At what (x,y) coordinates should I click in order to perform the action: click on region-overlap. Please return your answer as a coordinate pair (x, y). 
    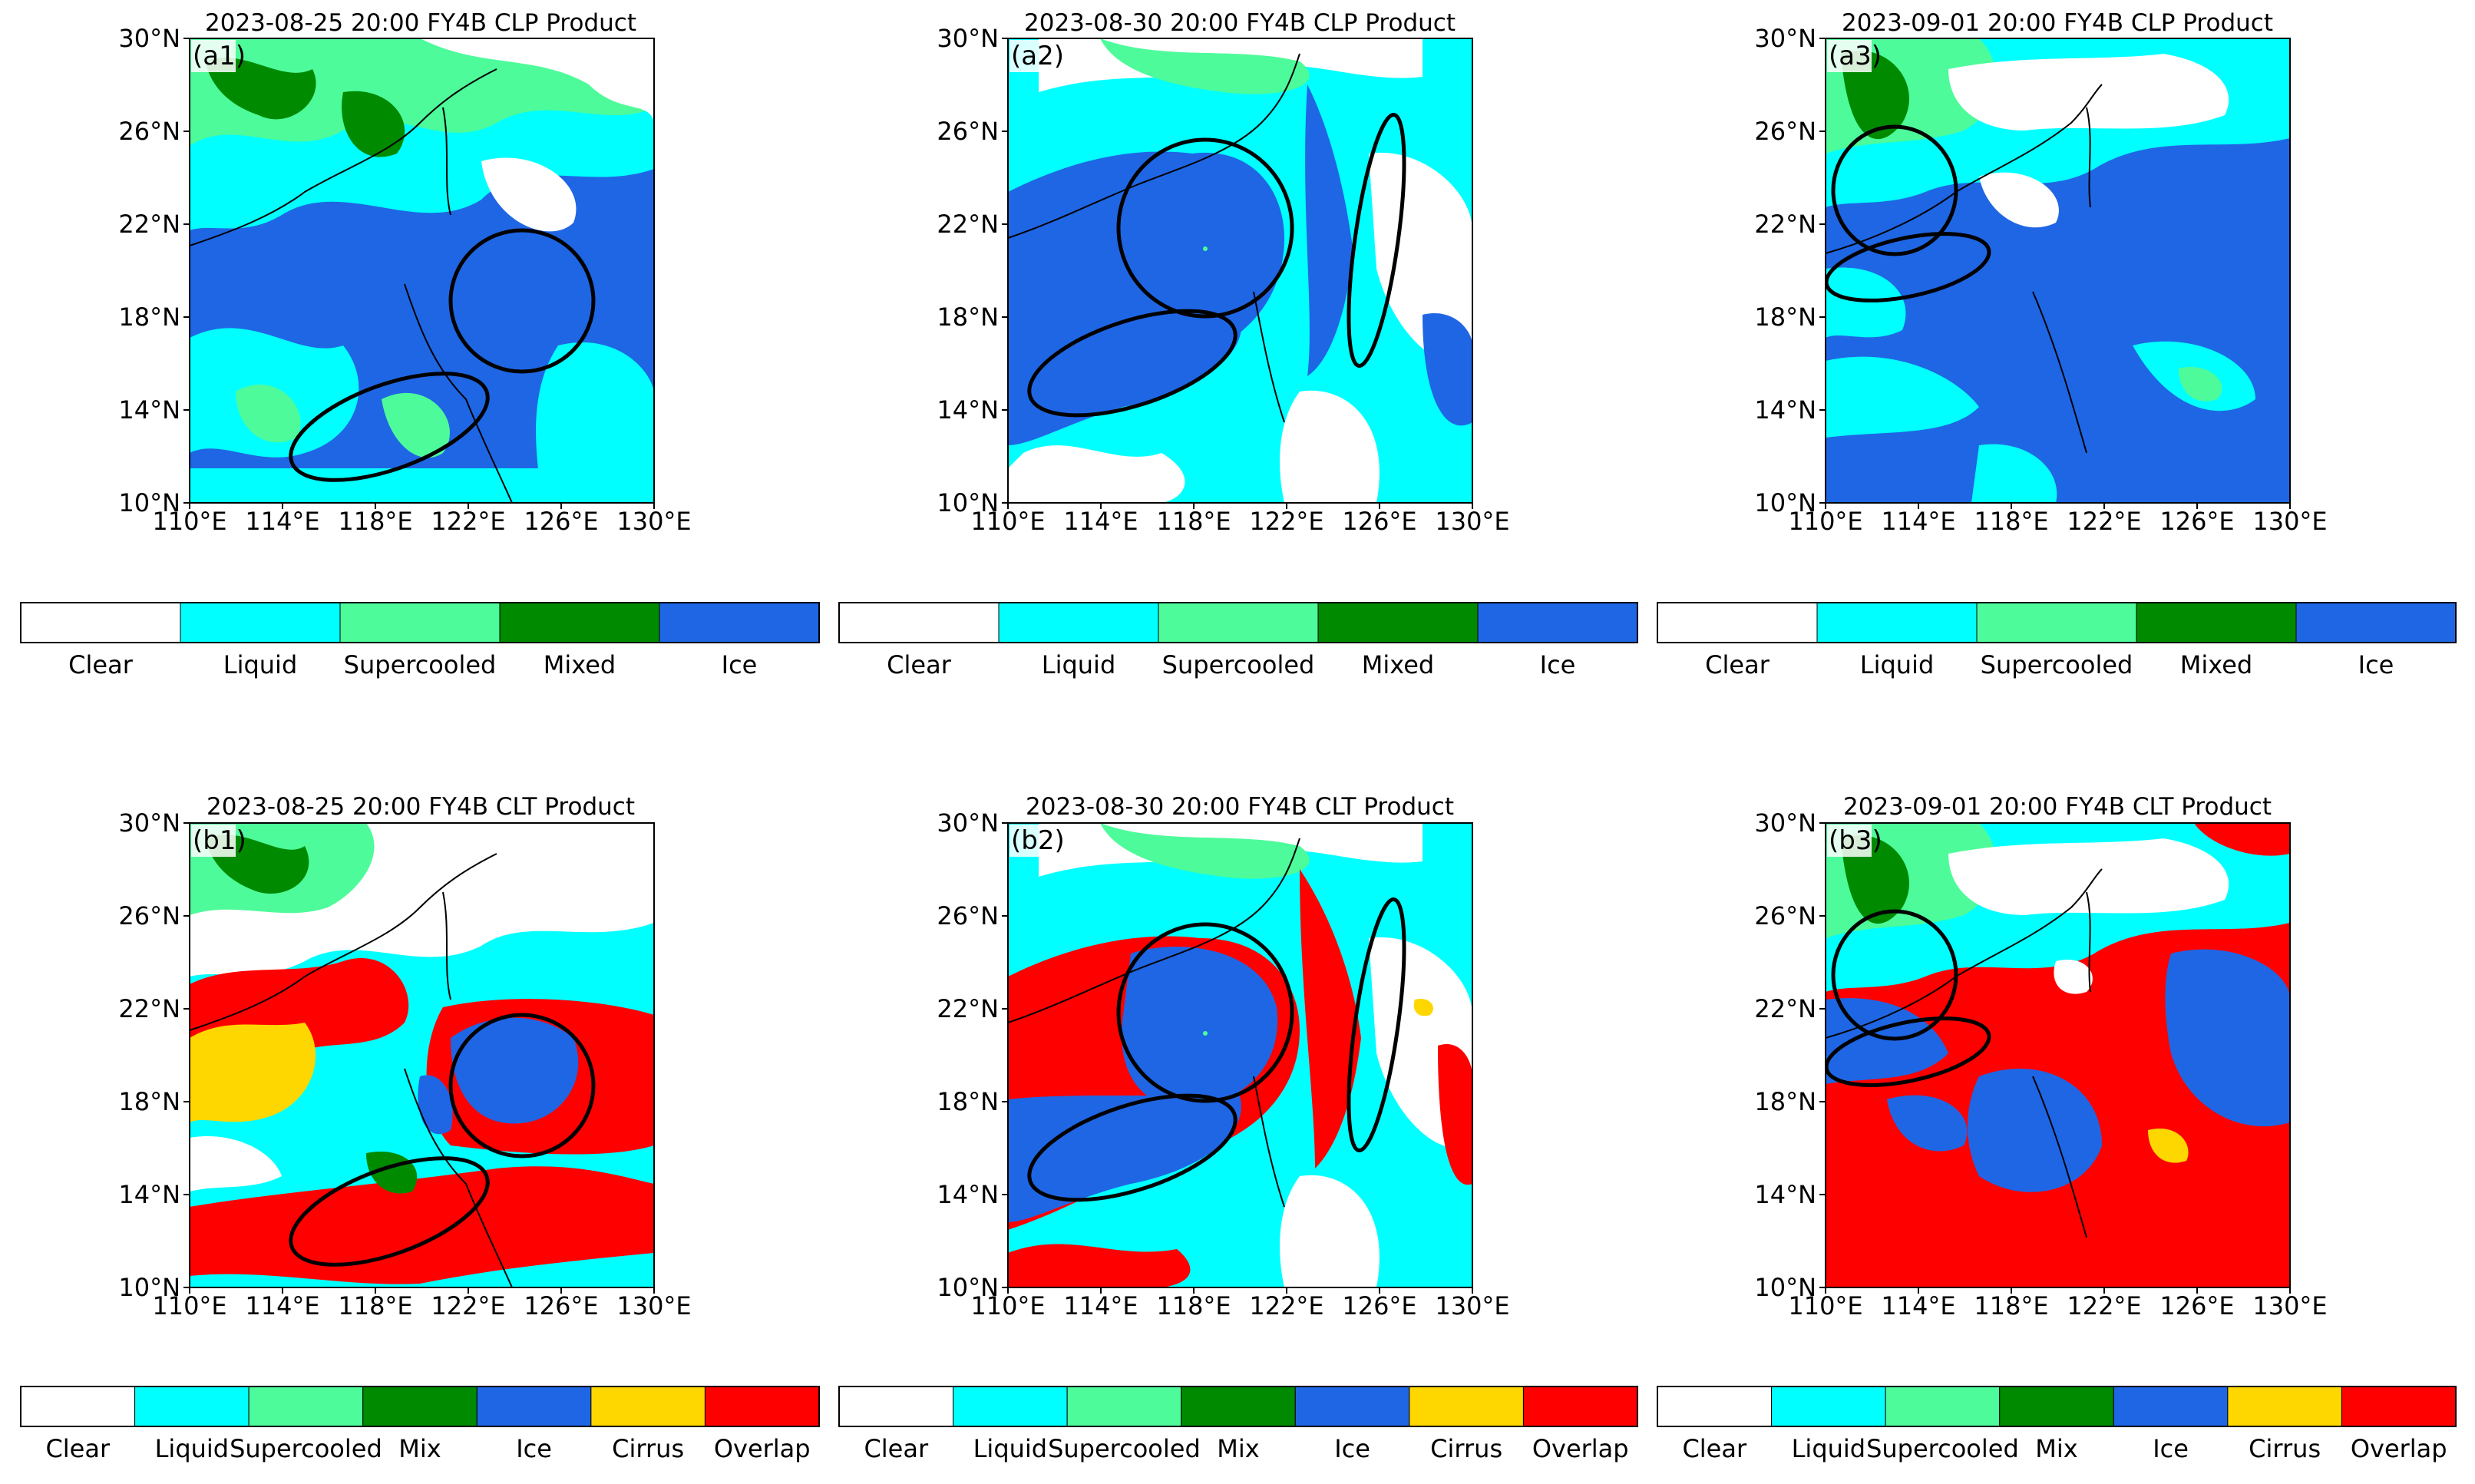
    Looking at the image, I should click on (2242, 839).